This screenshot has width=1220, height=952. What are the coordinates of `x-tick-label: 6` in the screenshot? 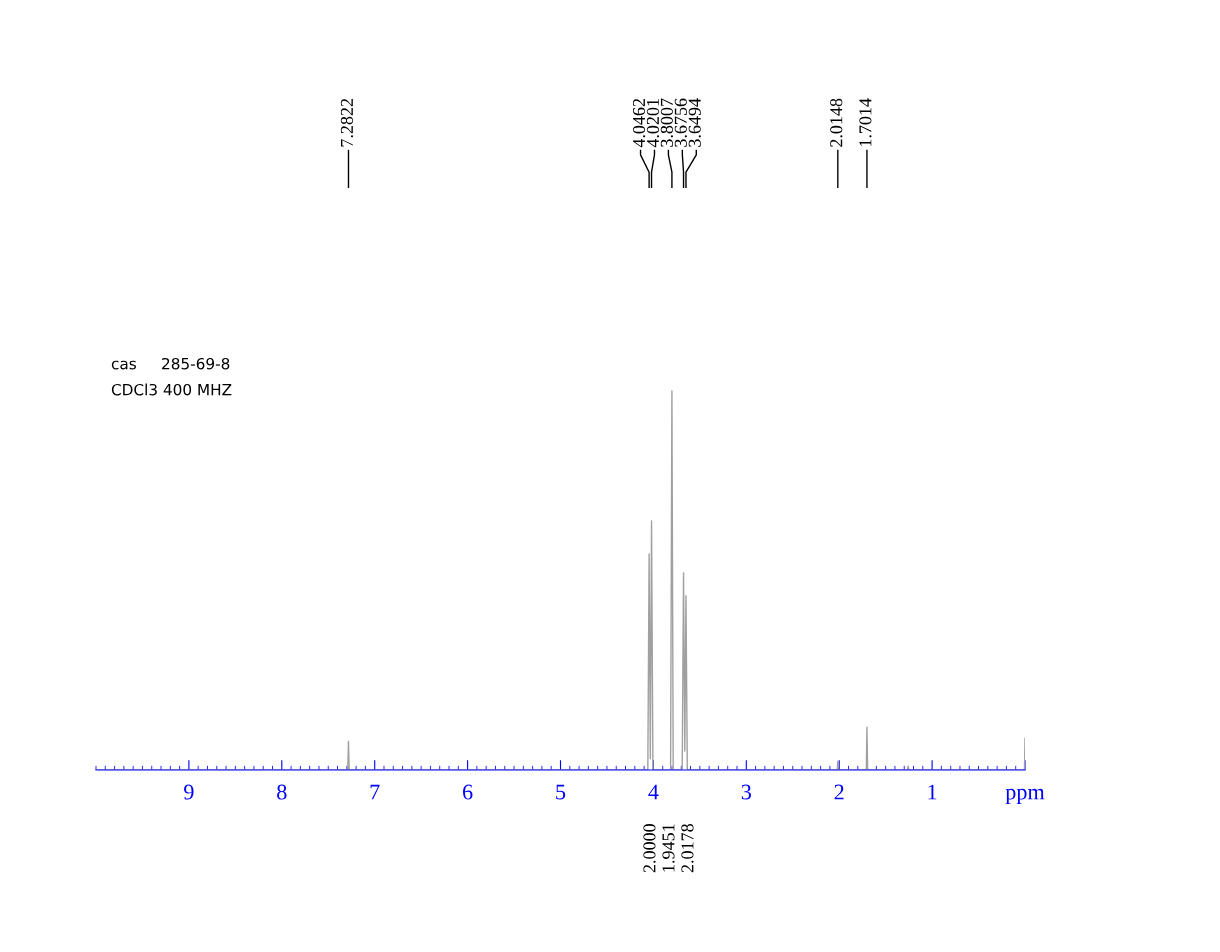 It's located at (468, 792).